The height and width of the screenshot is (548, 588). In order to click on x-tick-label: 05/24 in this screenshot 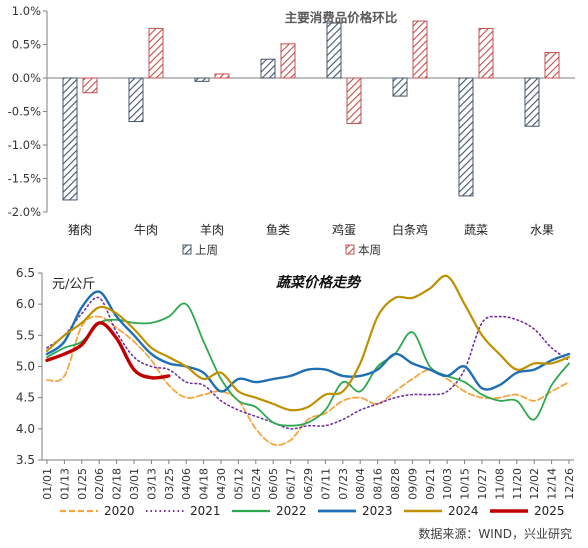, I will do `click(256, 484)`.